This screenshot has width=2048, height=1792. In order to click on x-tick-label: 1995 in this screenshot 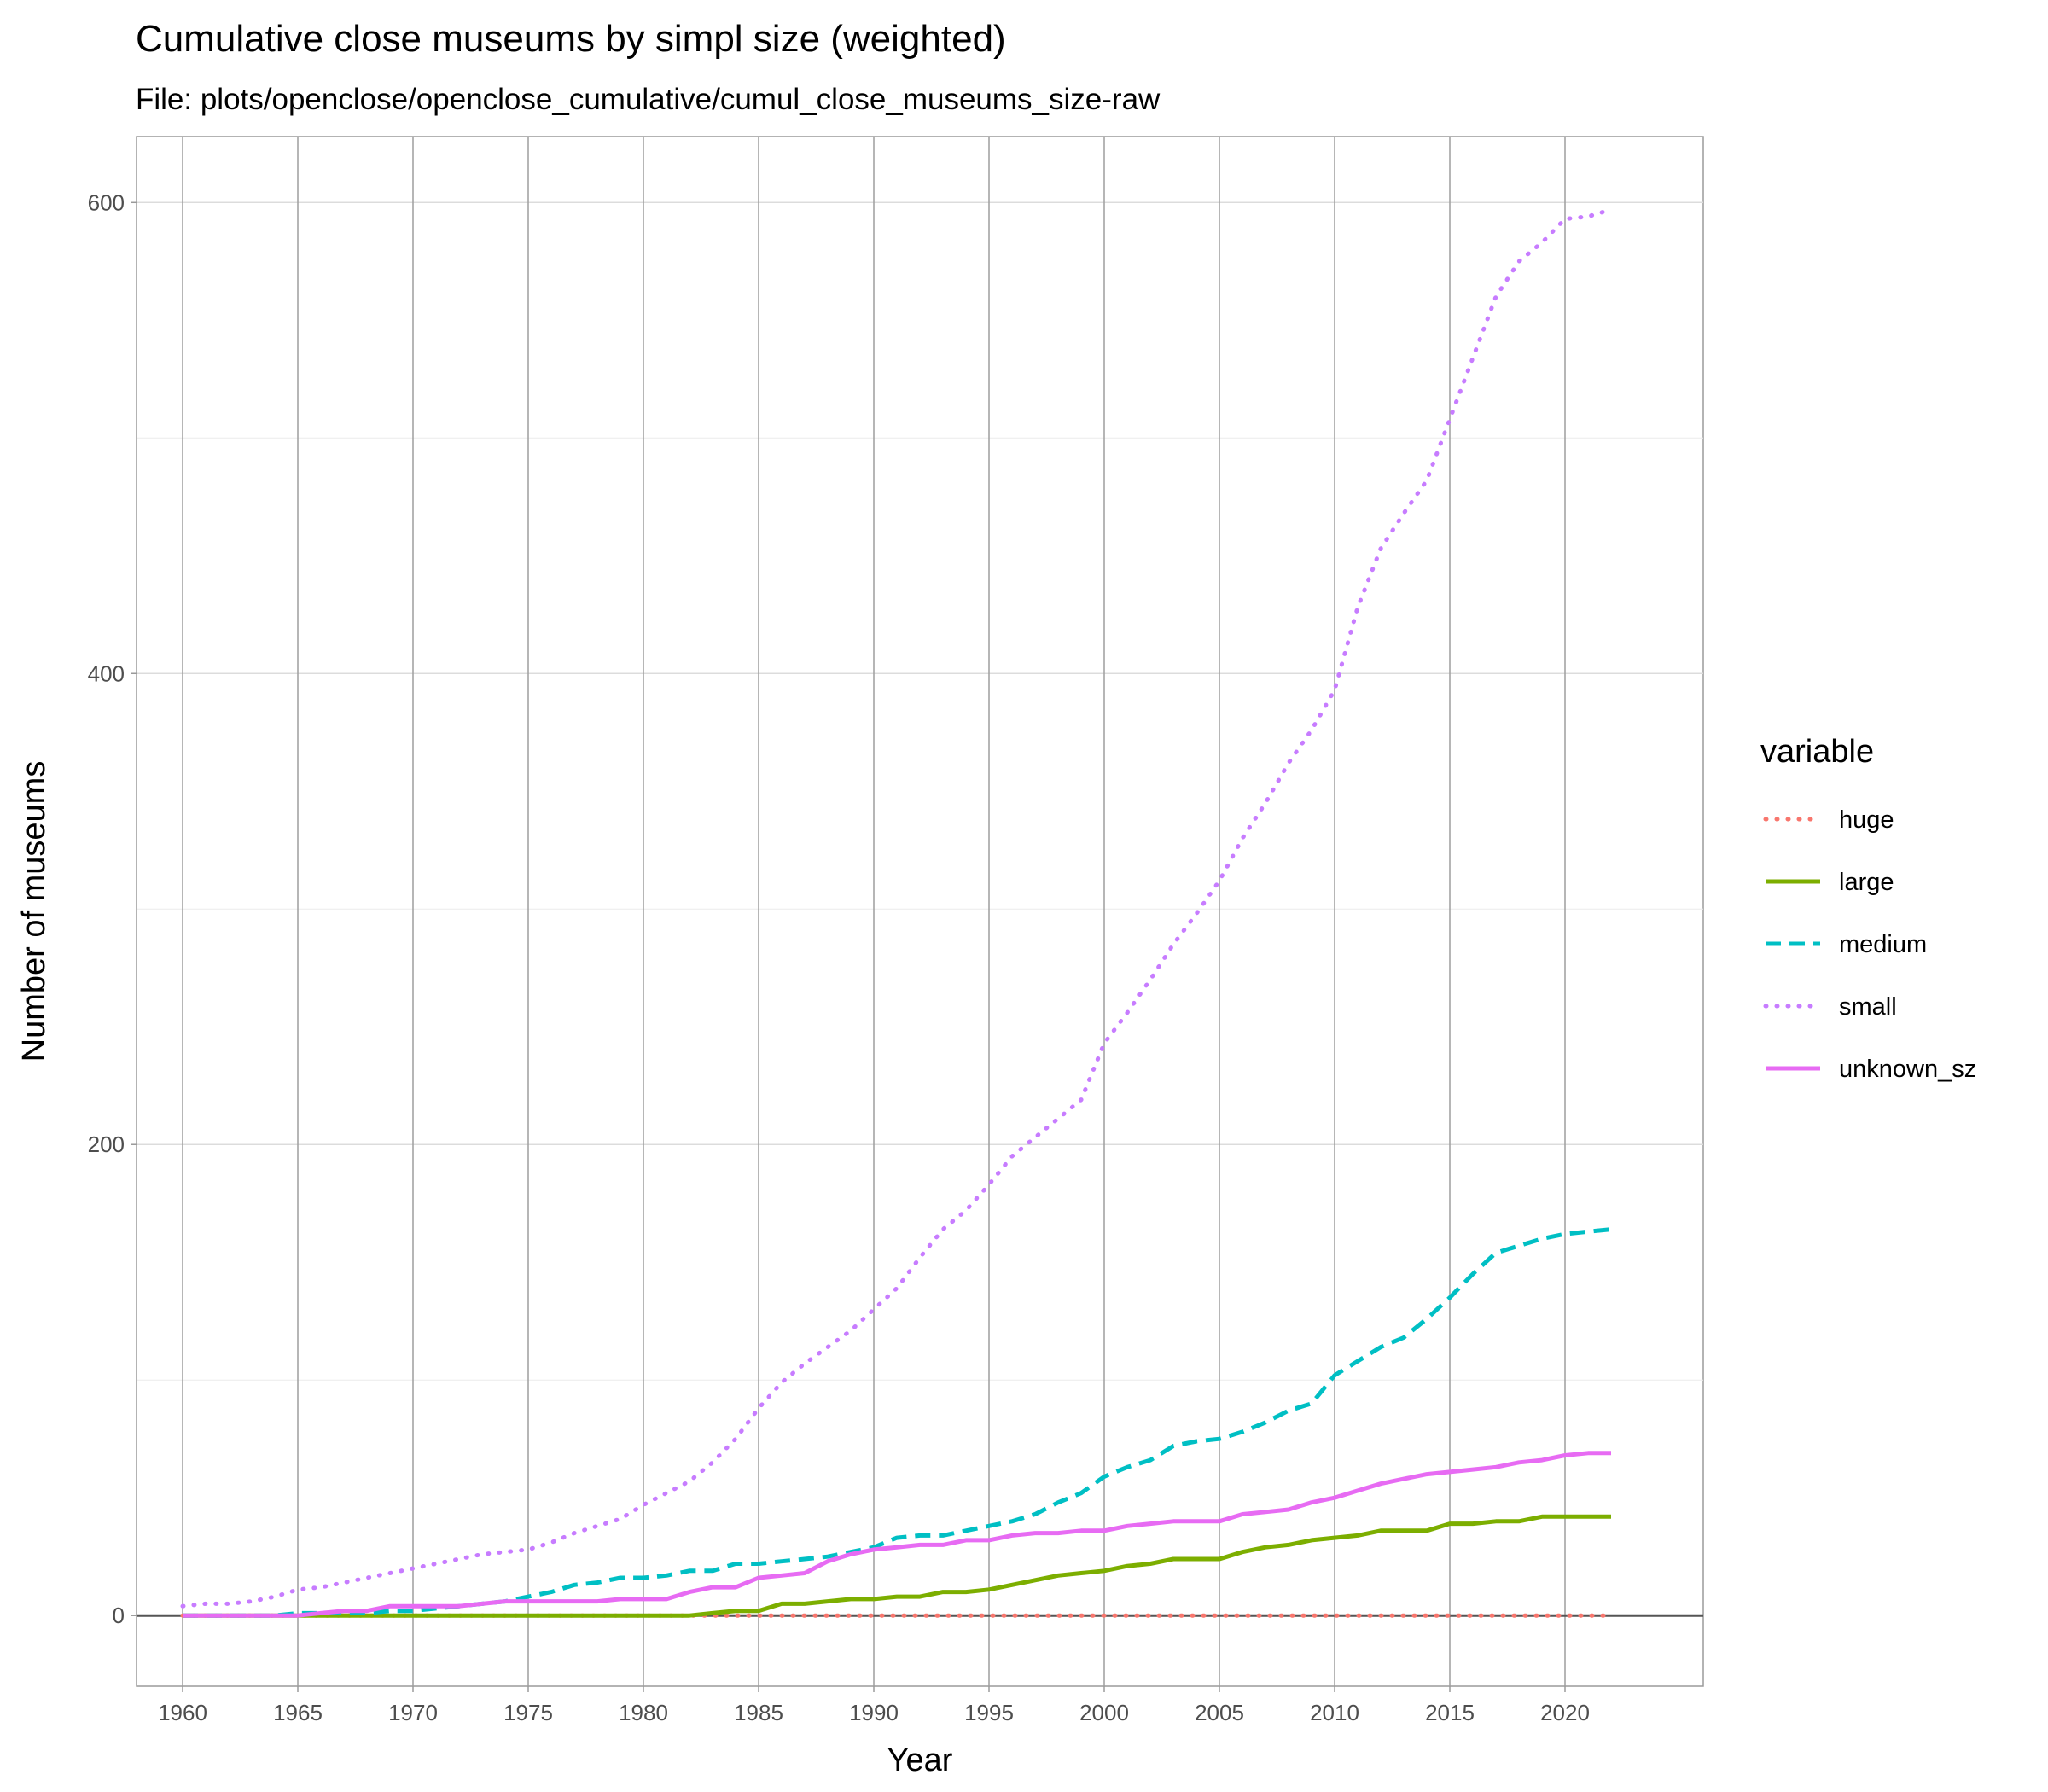, I will do `click(989, 1712)`.